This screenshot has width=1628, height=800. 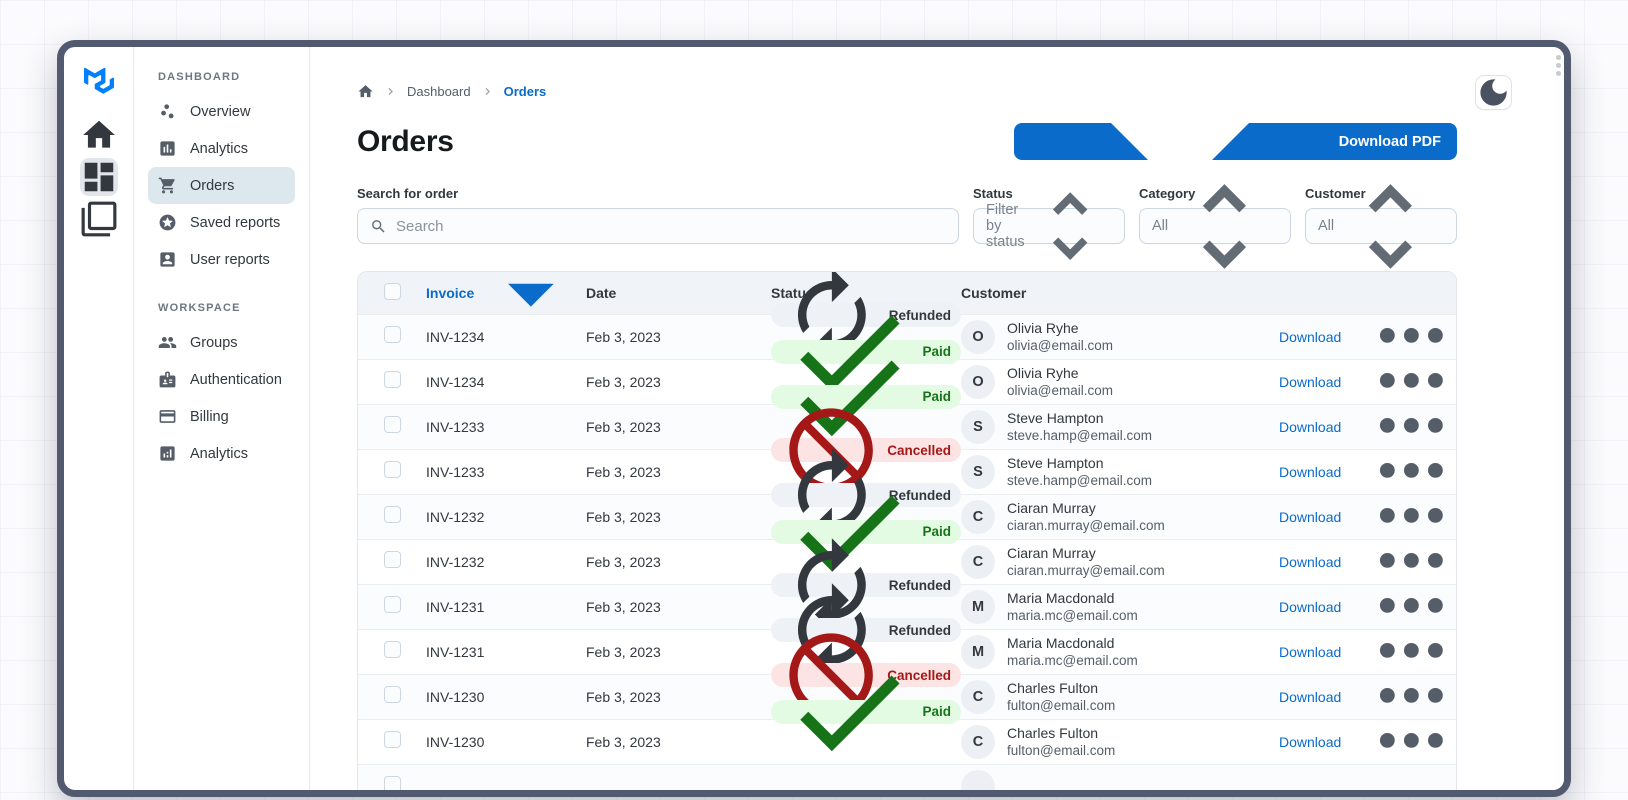 I want to click on sidebar-item-saved-reports: Saved reports, so click(x=221, y=222).